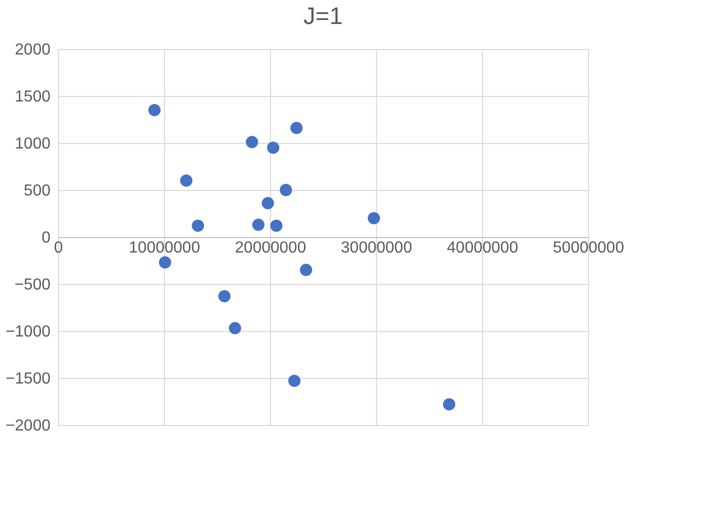 This screenshot has height=511, width=706. What do you see at coordinates (270, 248) in the screenshot?
I see `x-tick-label: 20000000` at bounding box center [270, 248].